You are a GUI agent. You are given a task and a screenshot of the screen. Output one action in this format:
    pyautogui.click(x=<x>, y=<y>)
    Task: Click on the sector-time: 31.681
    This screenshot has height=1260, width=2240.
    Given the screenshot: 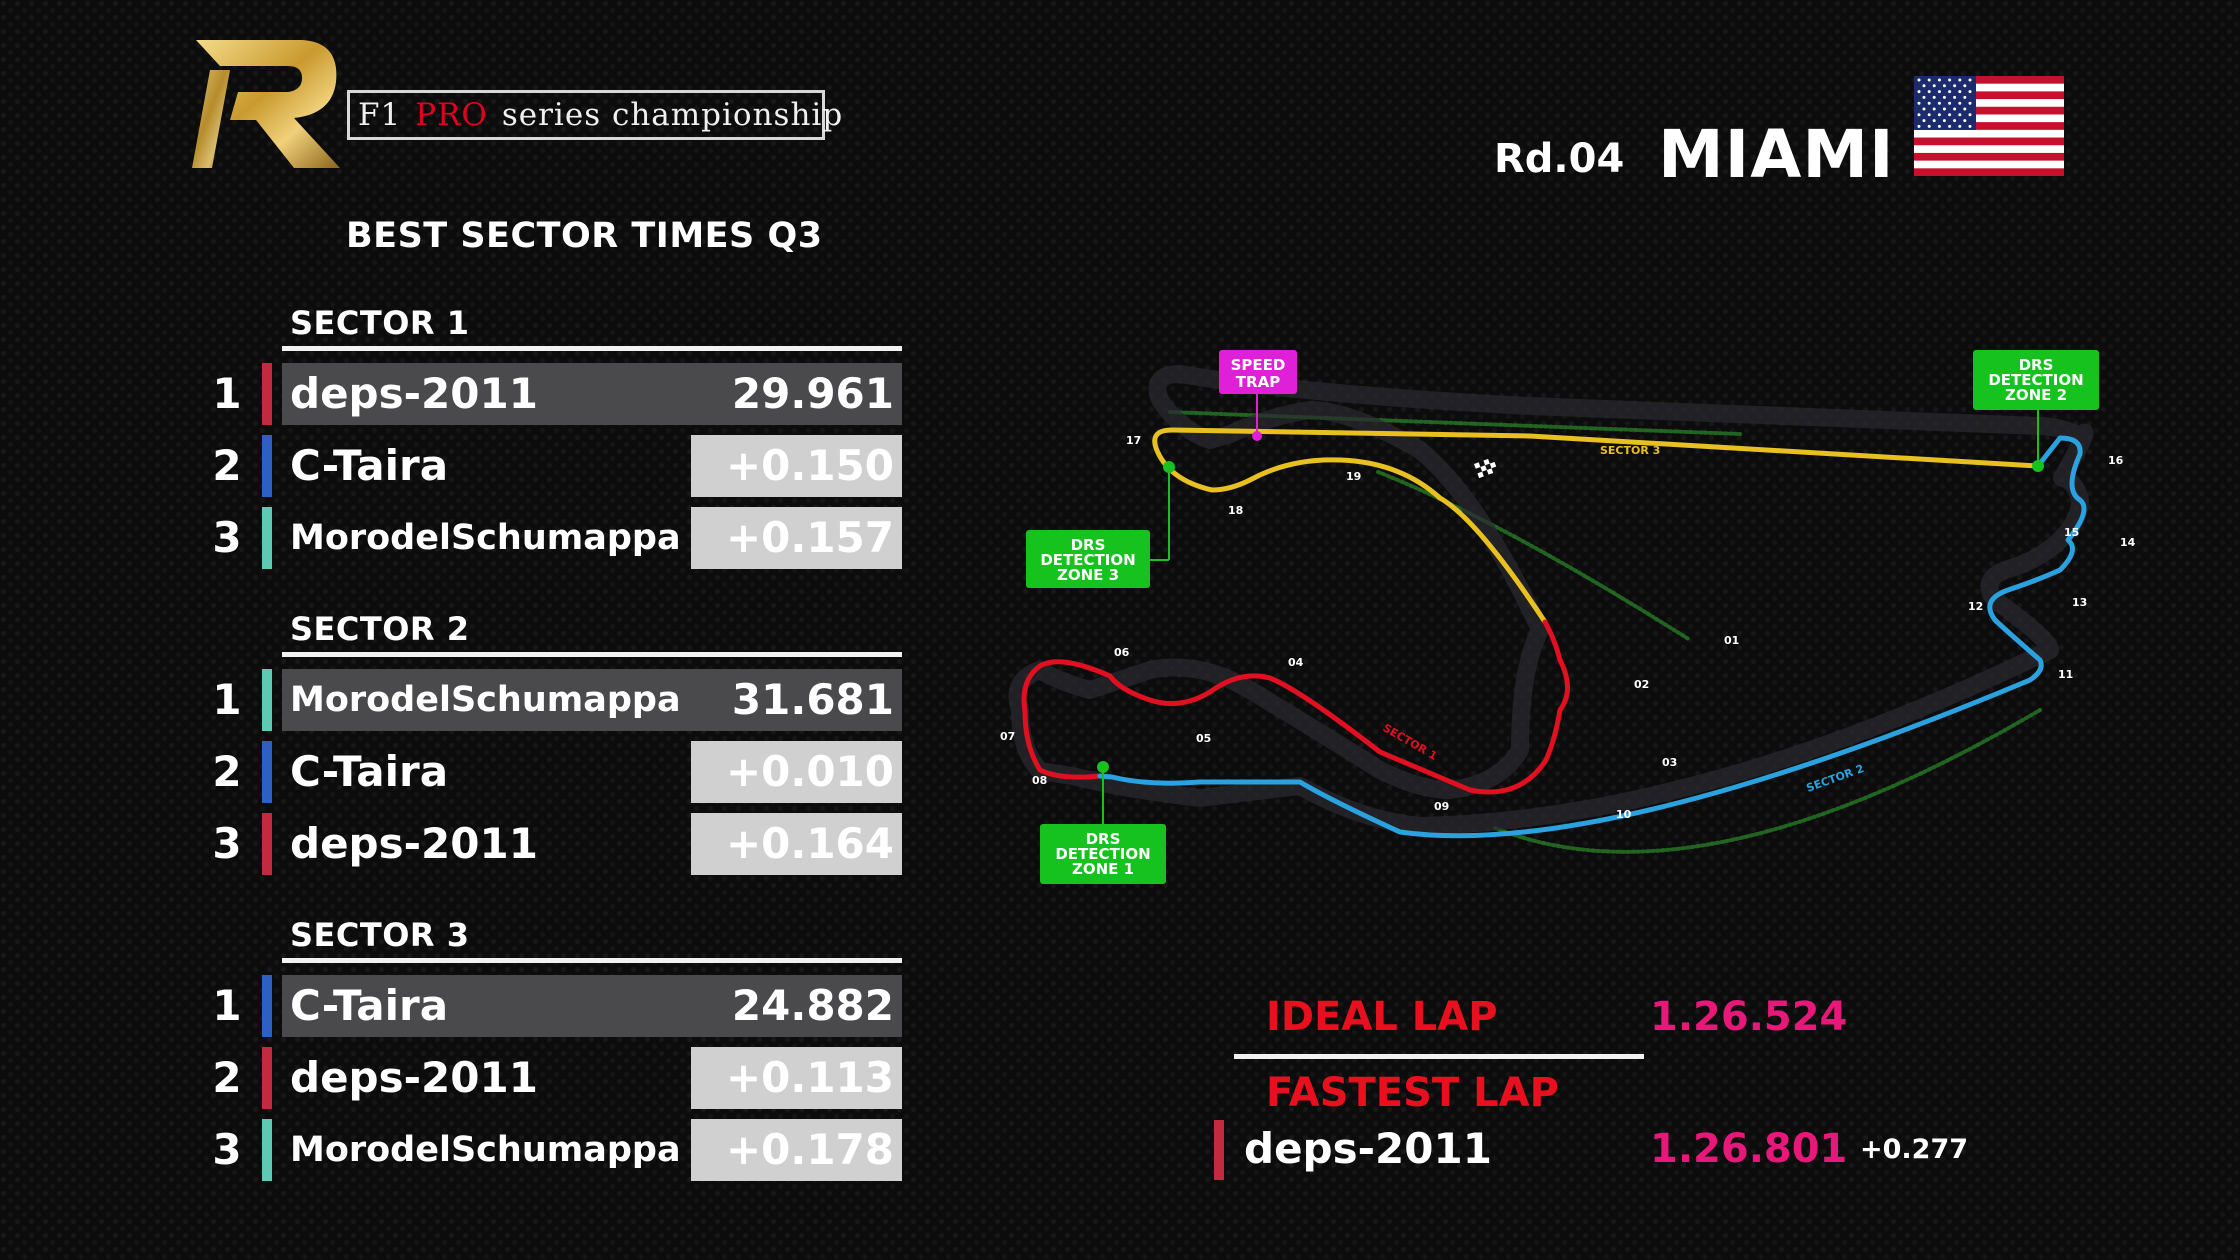 What is the action you would take?
    pyautogui.click(x=812, y=699)
    